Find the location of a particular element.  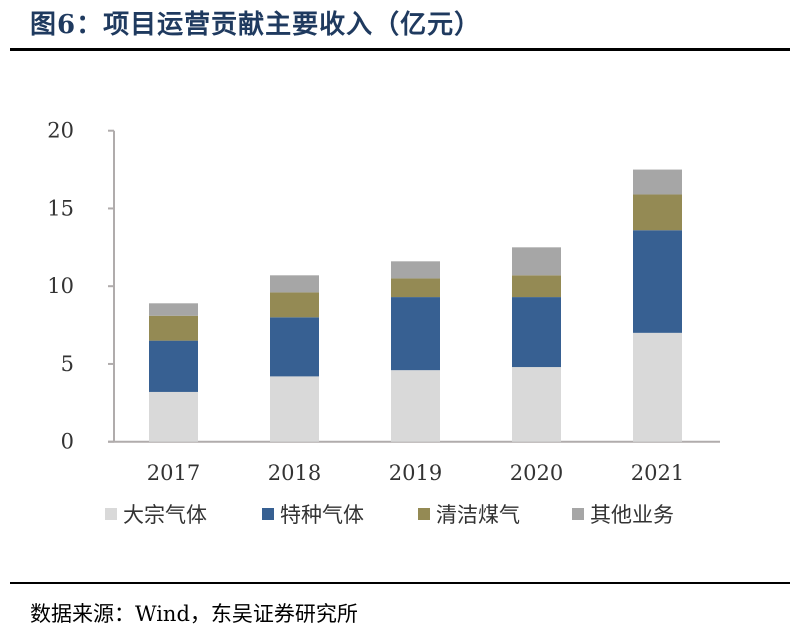

x-tick-label: 2020 is located at coordinates (536, 473).